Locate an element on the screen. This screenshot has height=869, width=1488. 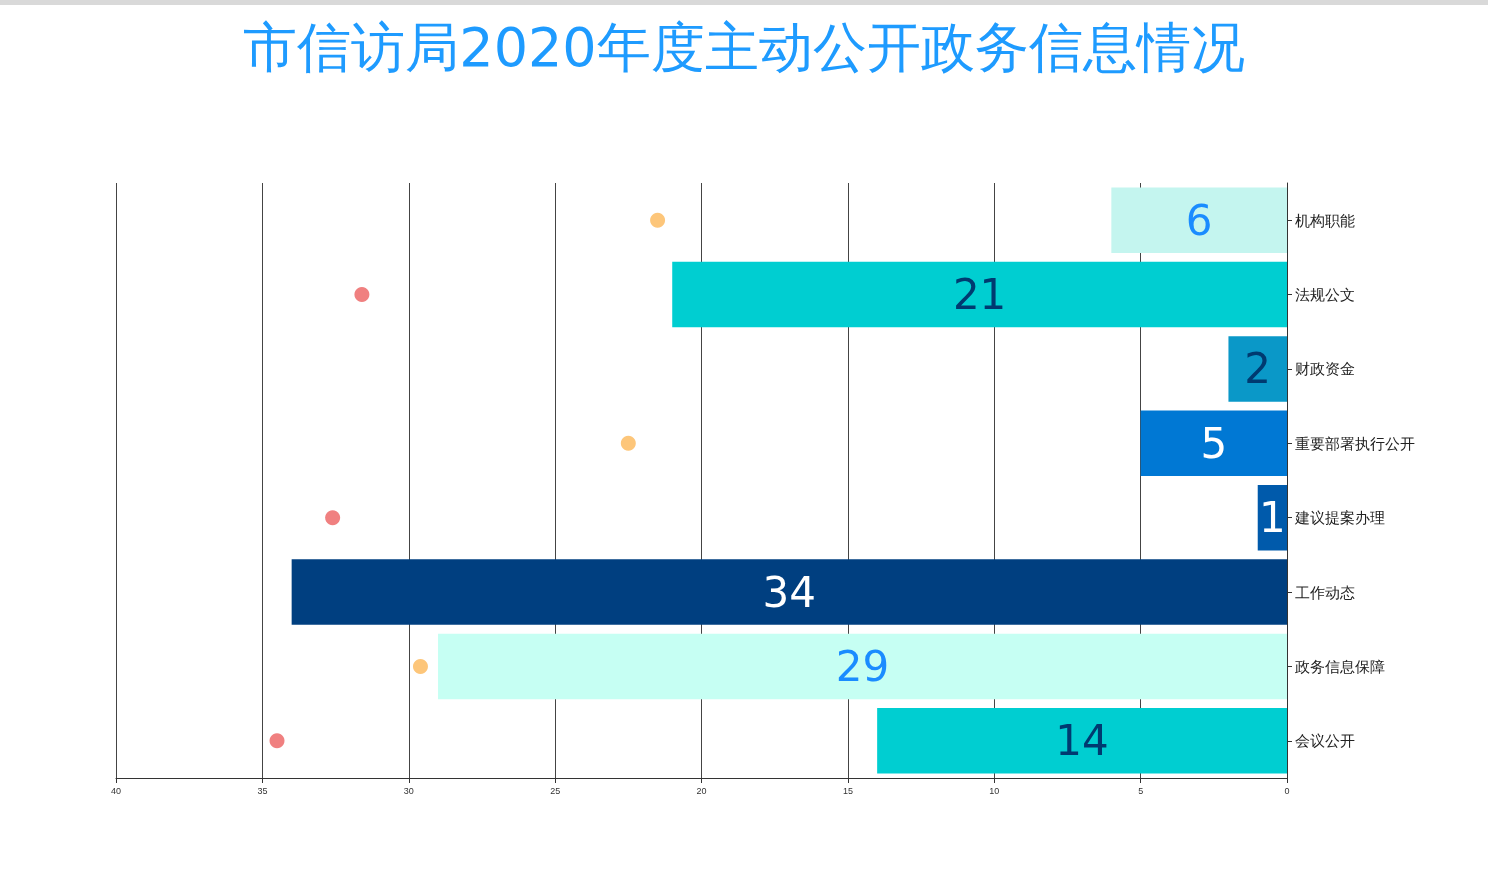
data-label: 5 is located at coordinates (1214, 443).